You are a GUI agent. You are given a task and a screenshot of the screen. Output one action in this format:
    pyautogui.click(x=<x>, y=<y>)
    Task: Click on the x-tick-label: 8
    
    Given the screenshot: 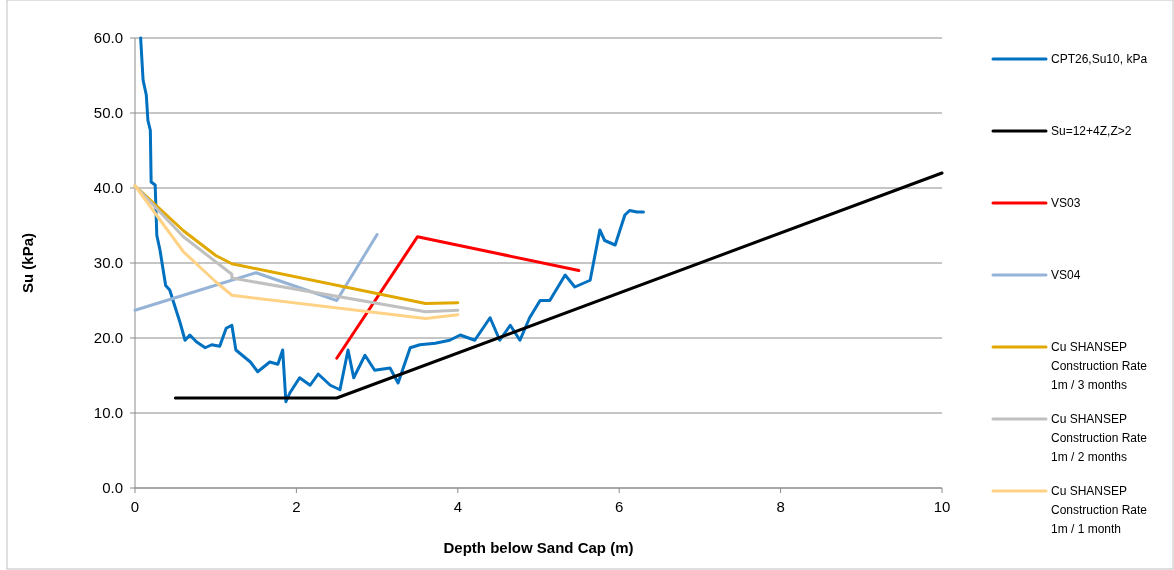 What is the action you would take?
    pyautogui.click(x=780, y=506)
    